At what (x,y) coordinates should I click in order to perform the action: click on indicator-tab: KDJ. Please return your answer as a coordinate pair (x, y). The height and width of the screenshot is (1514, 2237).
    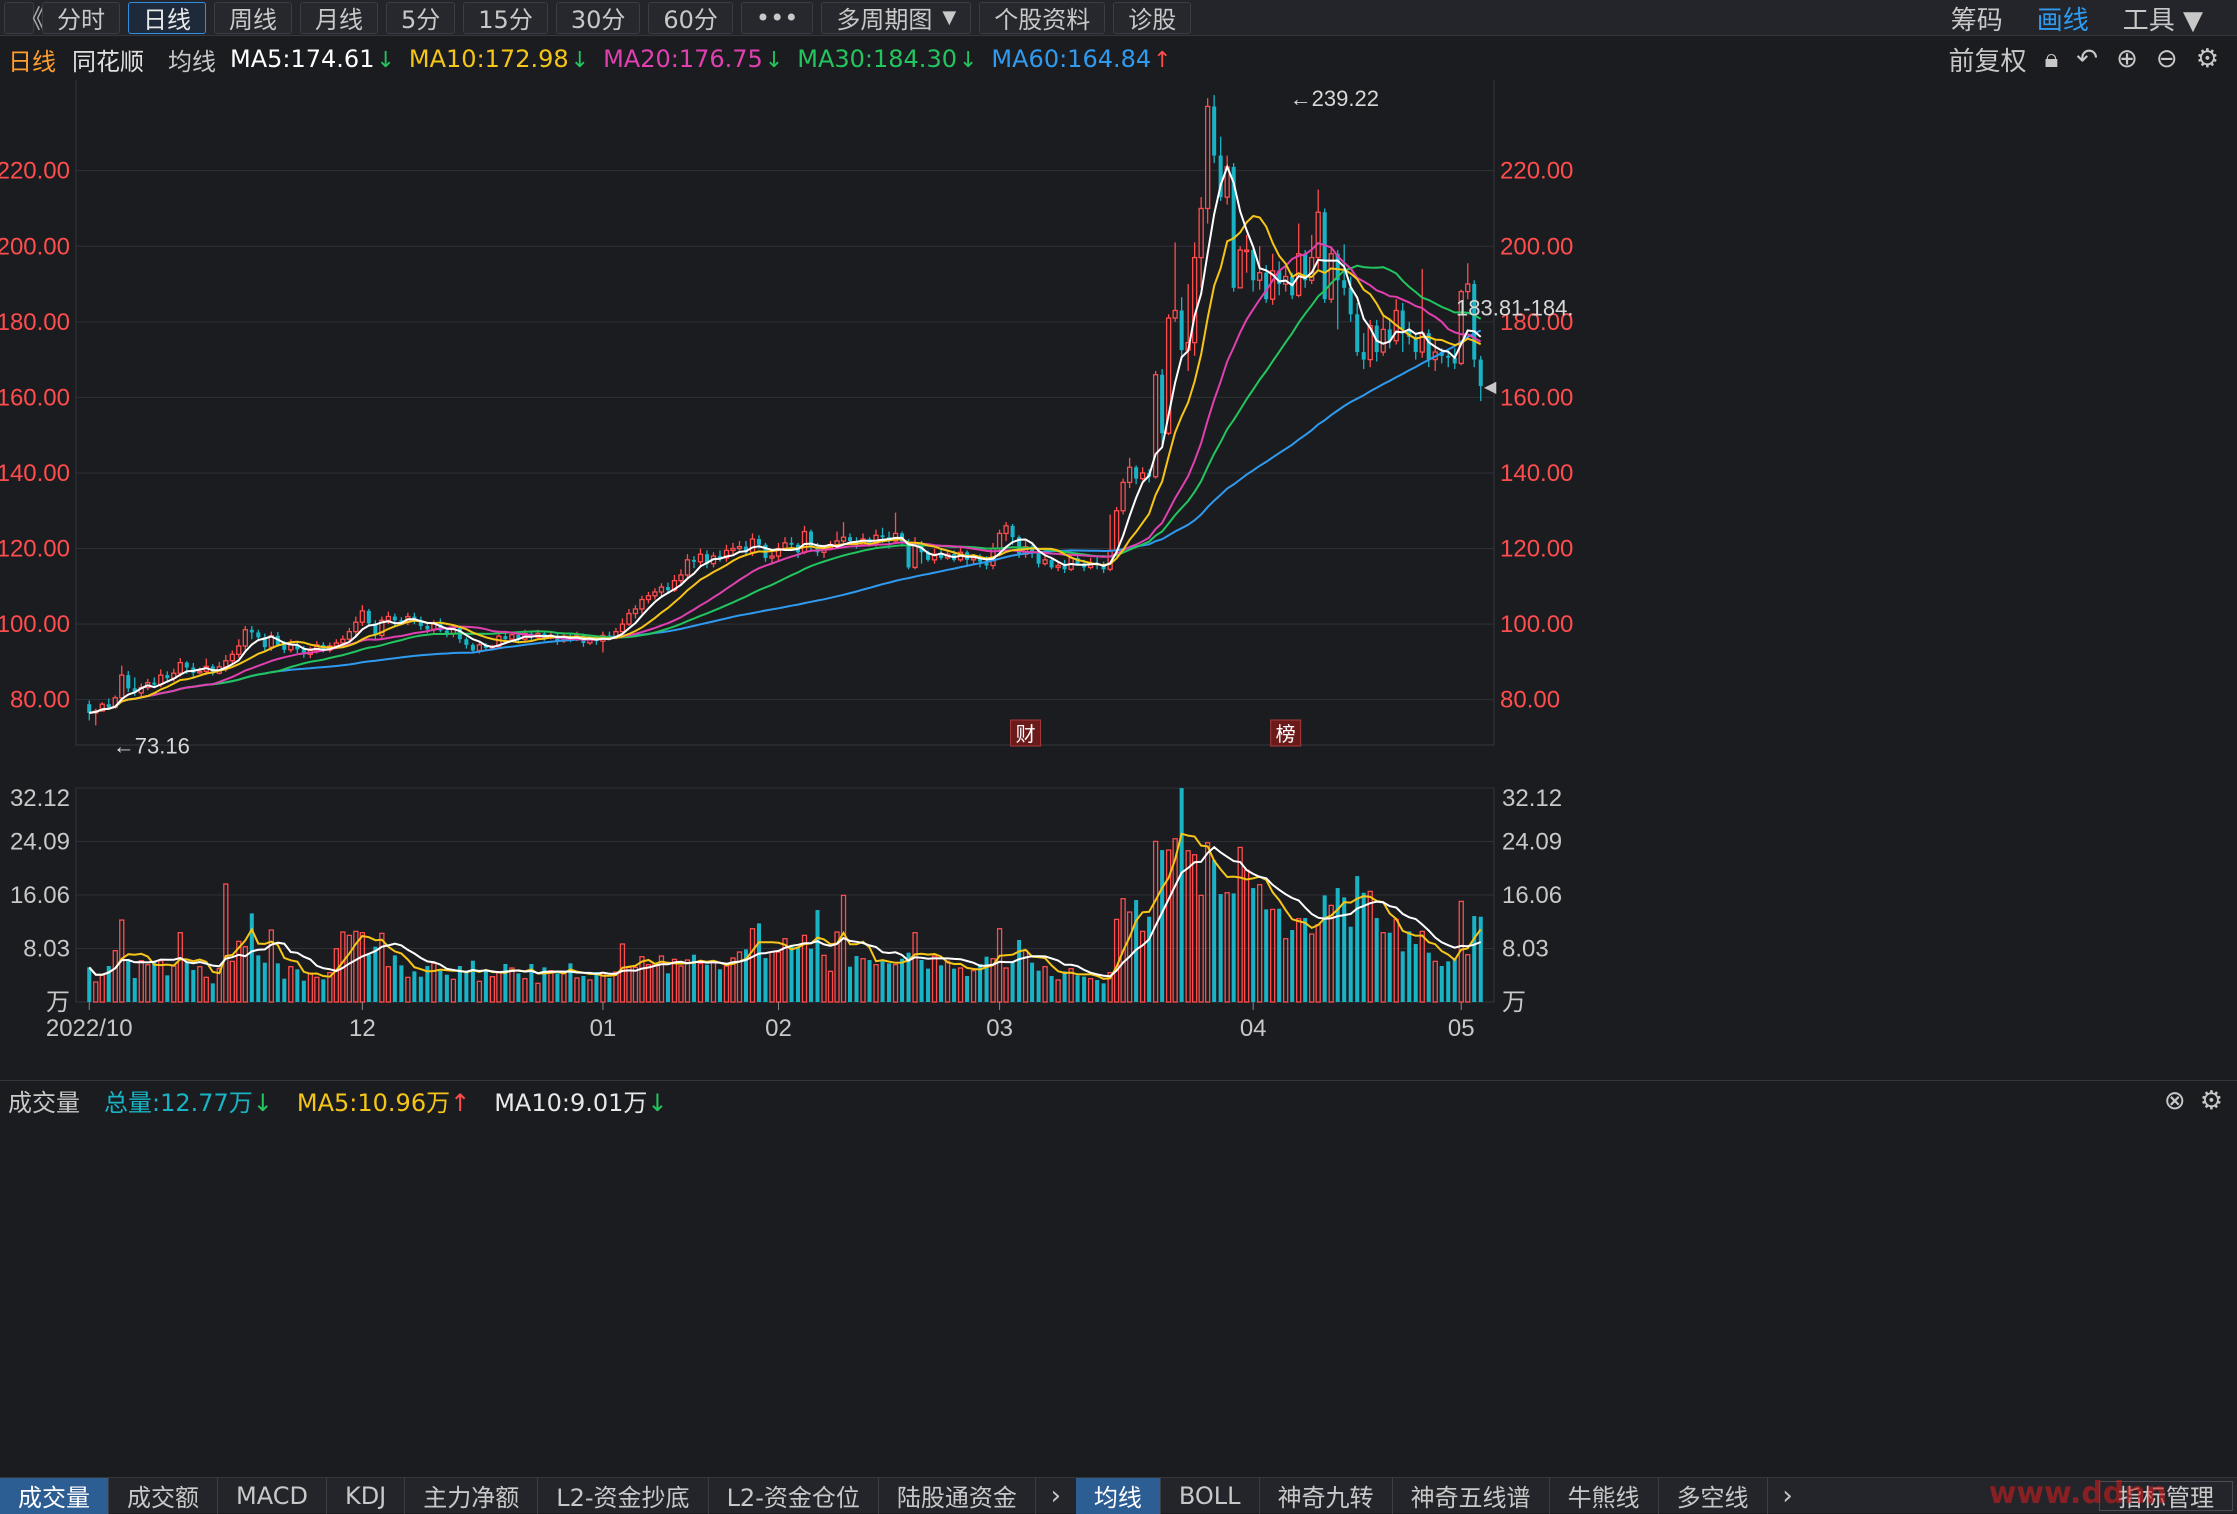
    Looking at the image, I should click on (366, 1495).